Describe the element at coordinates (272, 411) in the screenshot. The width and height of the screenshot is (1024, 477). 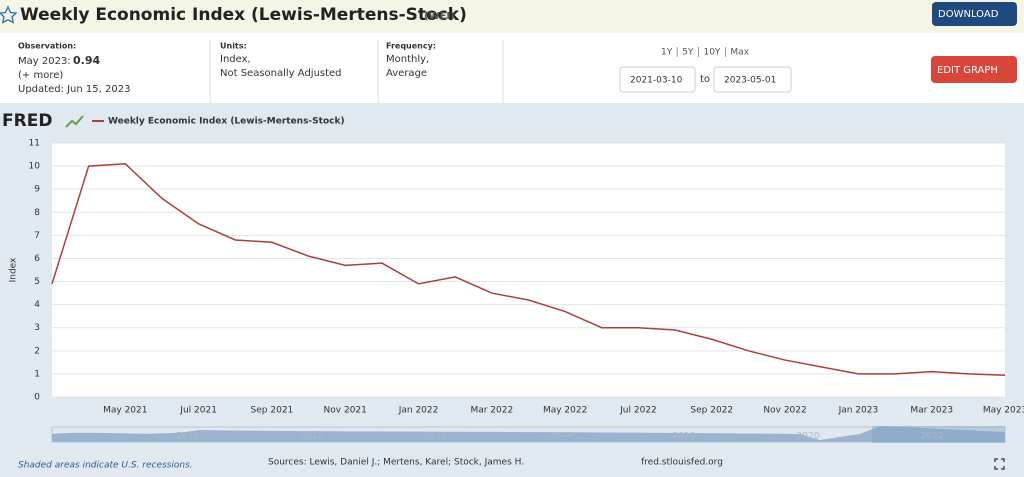
I see `x-tick-label: Sep 2021` at that location.